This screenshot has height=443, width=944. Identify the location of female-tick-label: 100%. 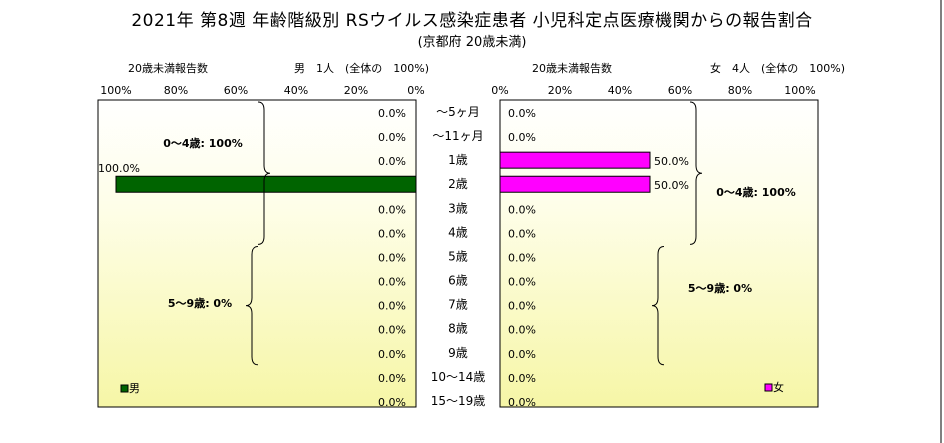
(799, 90).